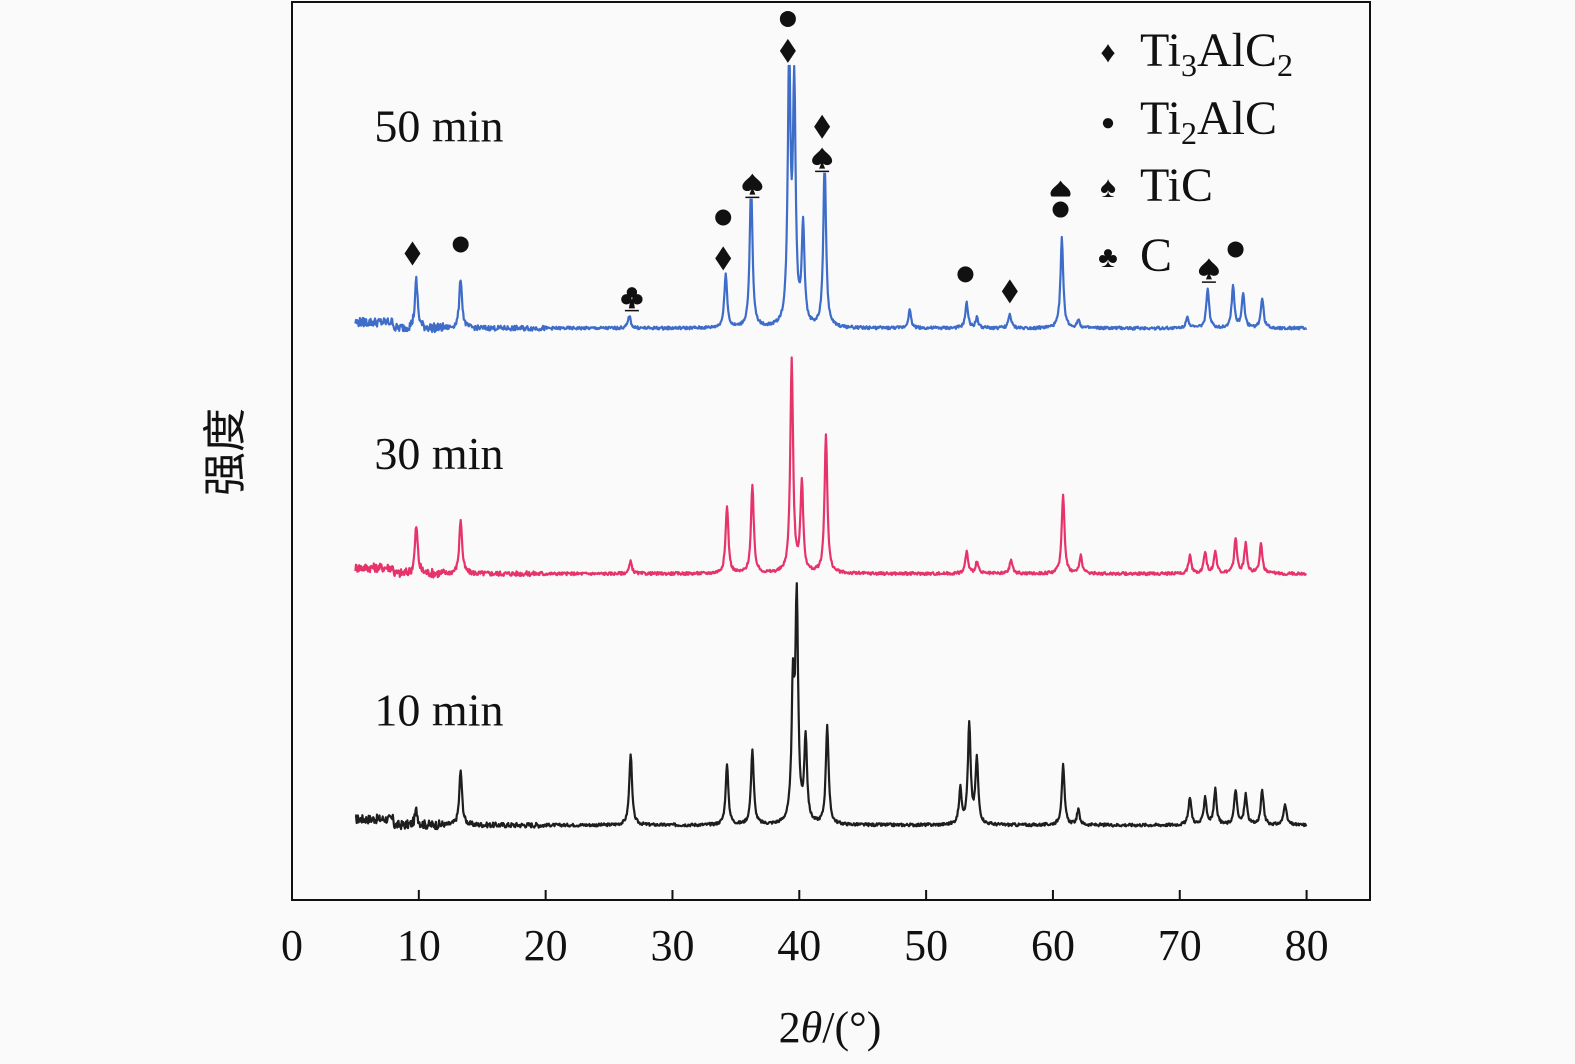 The image size is (1575, 1064). What do you see at coordinates (1053, 945) in the screenshot?
I see `x-tick-label: 60` at bounding box center [1053, 945].